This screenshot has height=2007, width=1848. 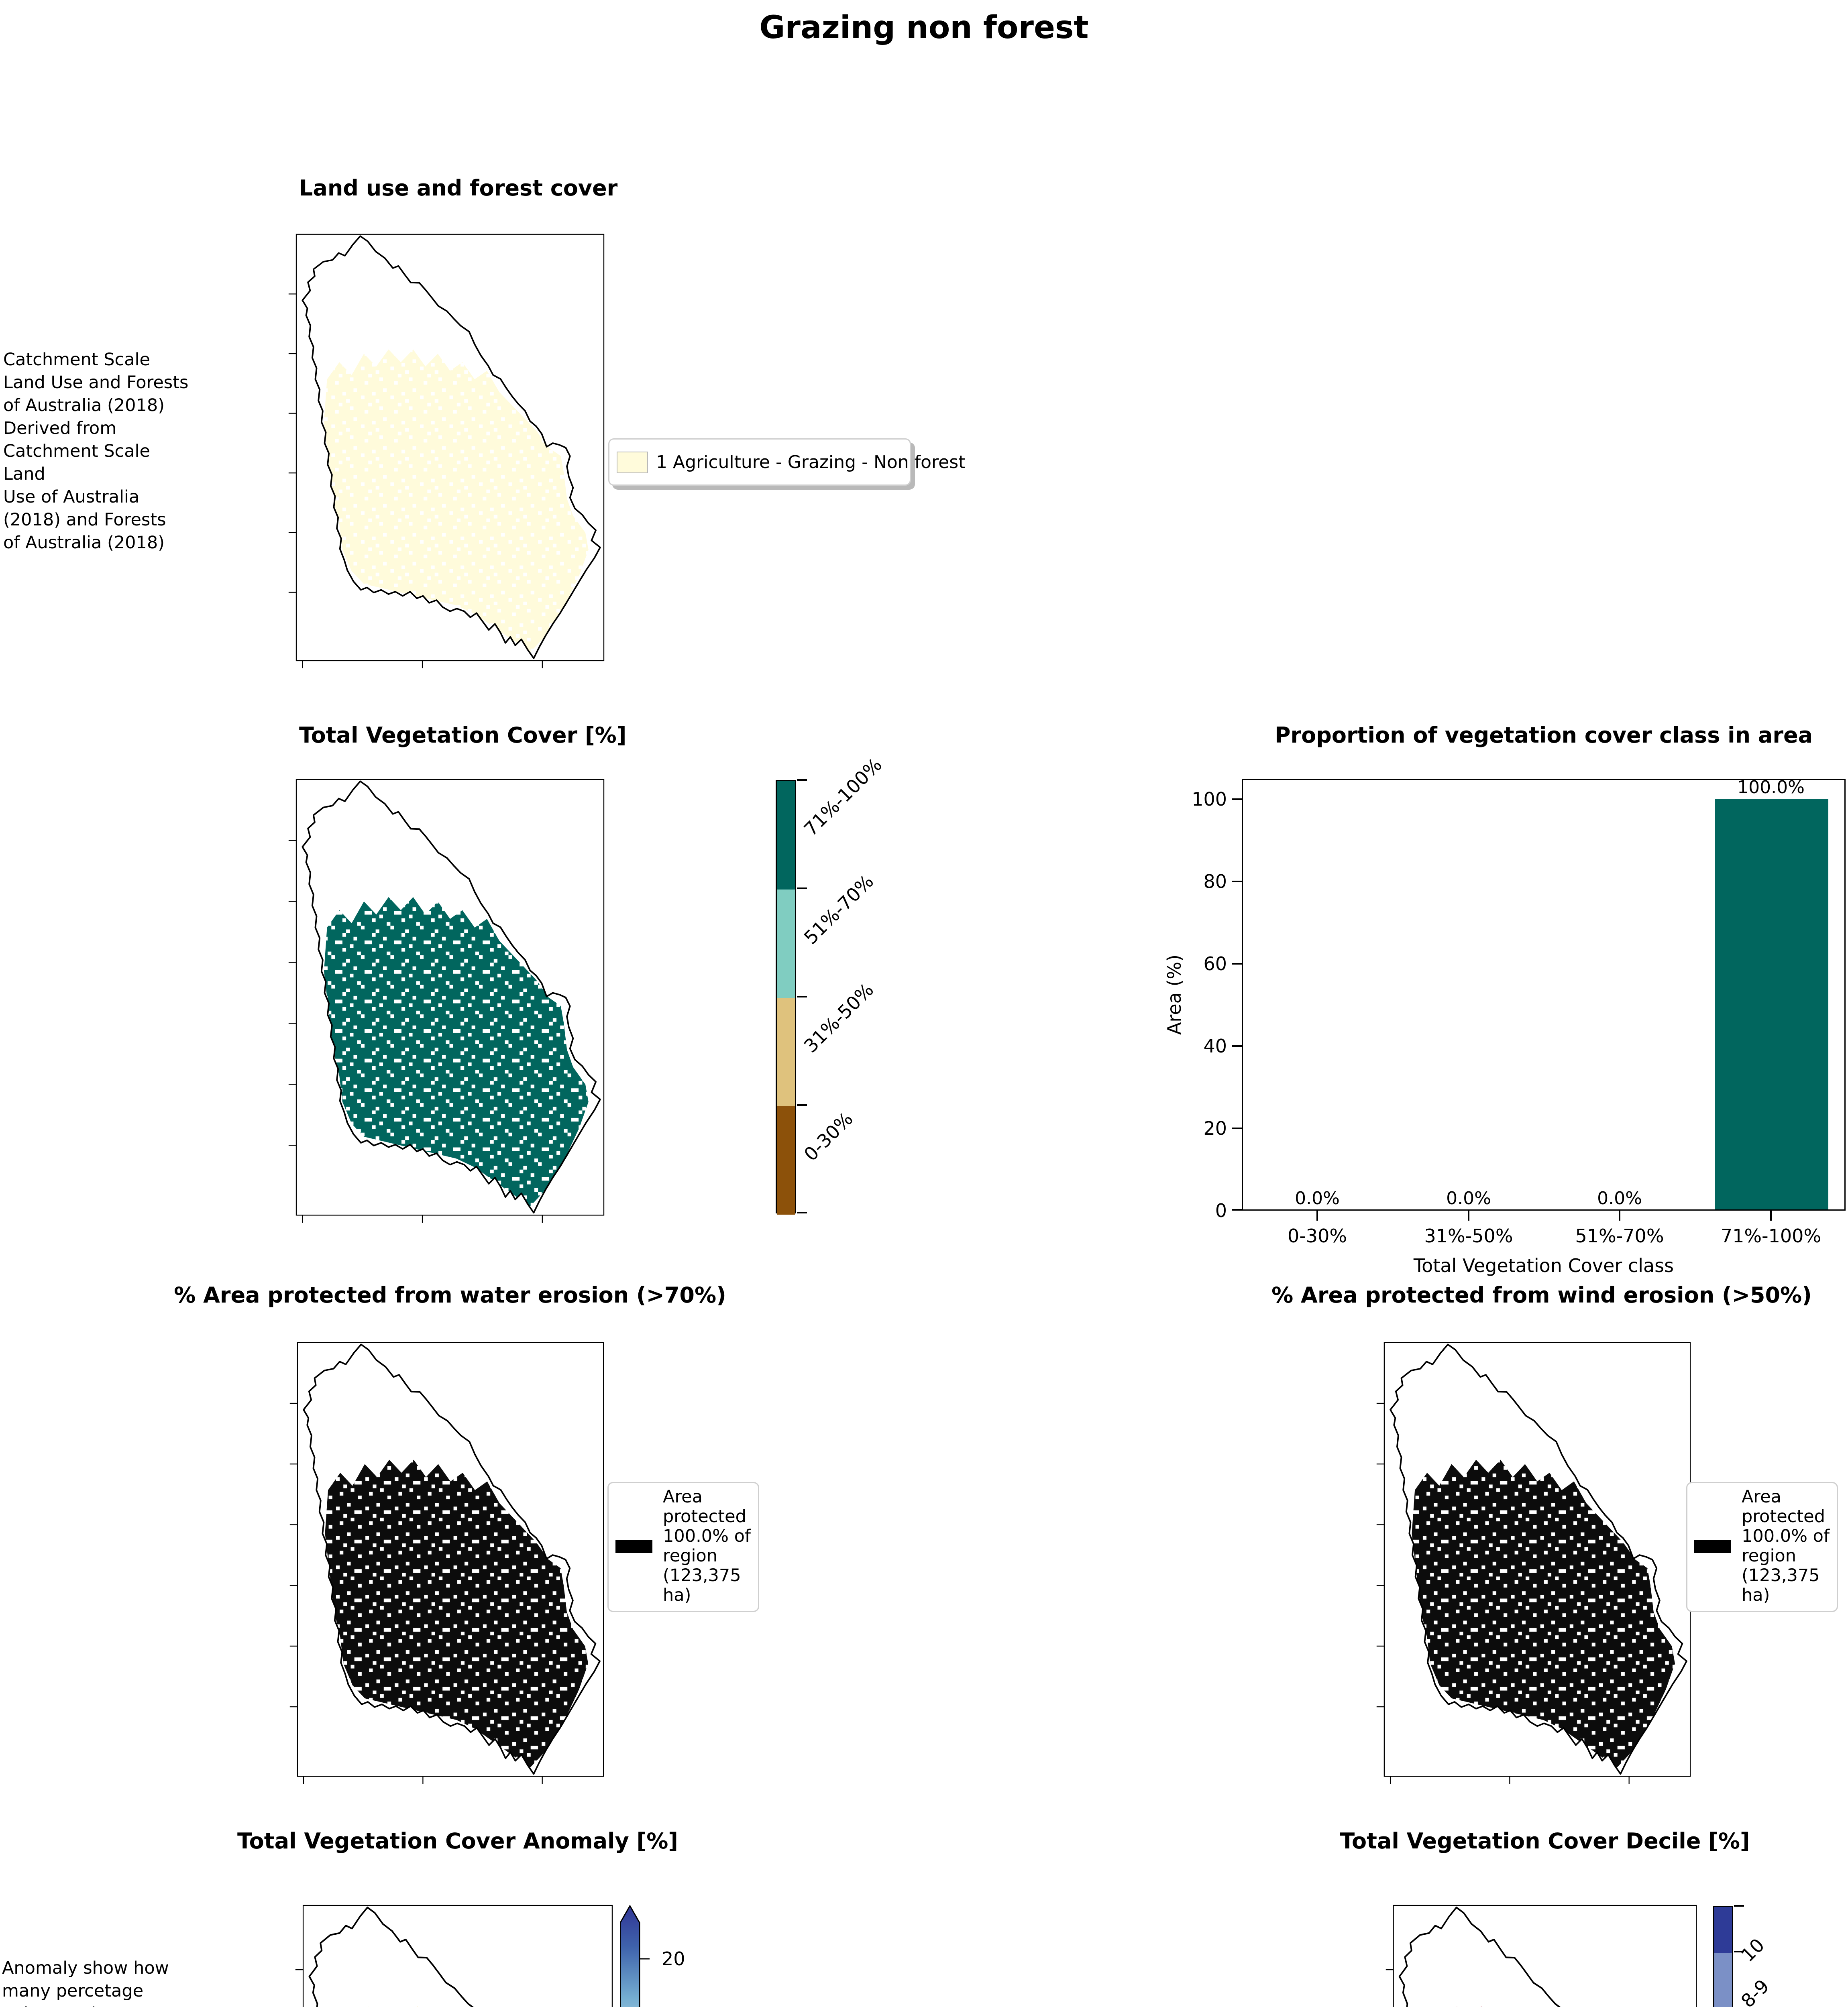 I want to click on land-use-legend: 1 Agriculture - Grazing - Non forest, so click(x=786, y=462).